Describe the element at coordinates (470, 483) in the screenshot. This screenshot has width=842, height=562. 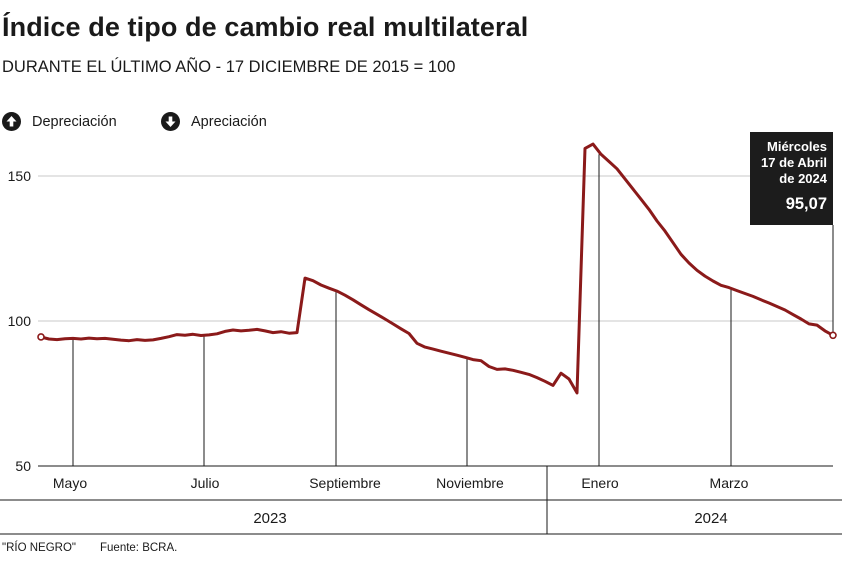
I see `x-tick-label: Noviembre` at that location.